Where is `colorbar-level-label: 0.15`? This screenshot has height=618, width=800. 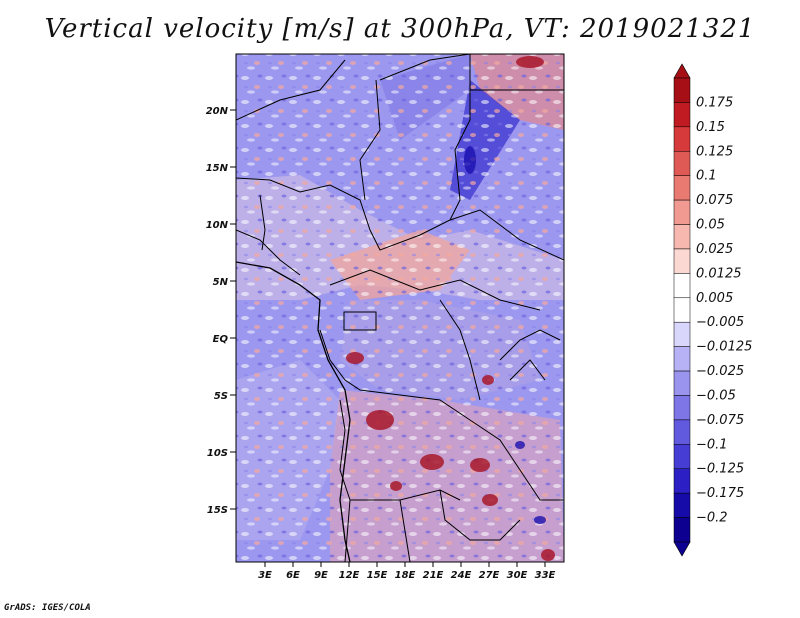
colorbar-level-label: 0.15 is located at coordinates (710, 127).